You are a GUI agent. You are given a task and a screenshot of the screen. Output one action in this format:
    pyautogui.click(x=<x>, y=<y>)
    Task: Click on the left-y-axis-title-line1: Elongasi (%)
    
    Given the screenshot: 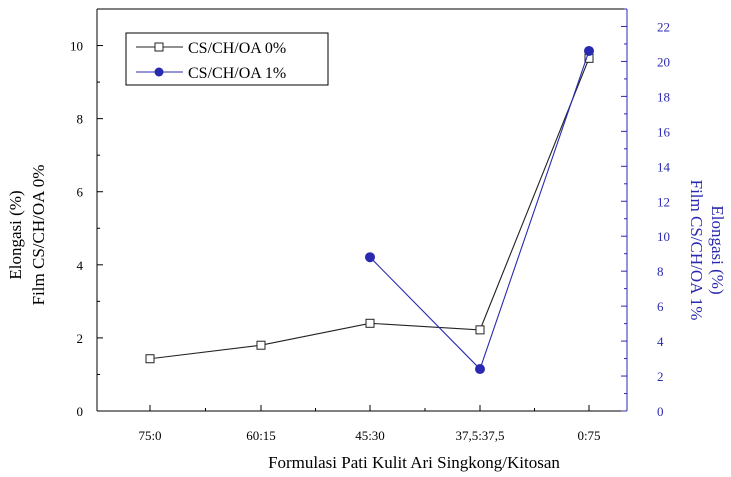 What is the action you would take?
    pyautogui.click(x=15, y=234)
    